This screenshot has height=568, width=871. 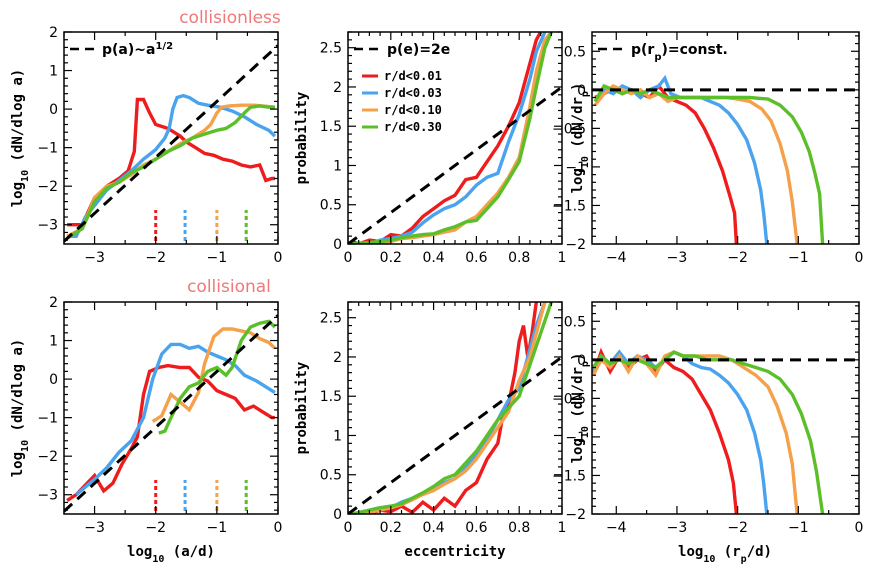 What do you see at coordinates (580, 138) in the screenshot?
I see `ylabel-rp-top: log10 (dN/drp)` at bounding box center [580, 138].